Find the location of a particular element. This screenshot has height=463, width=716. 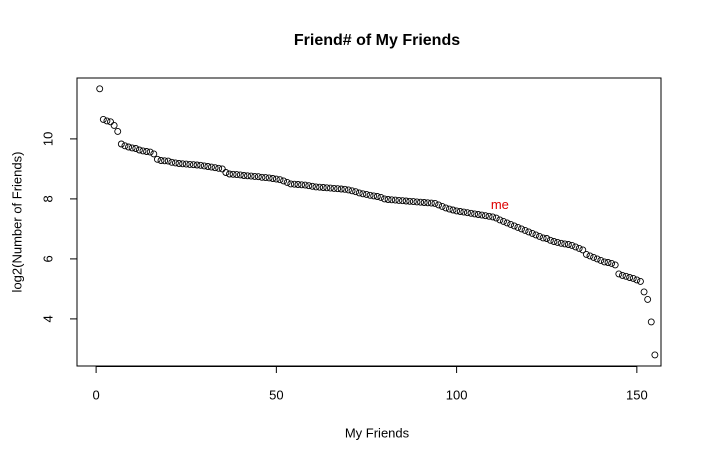

x-tick-label: 150 is located at coordinates (637, 394).